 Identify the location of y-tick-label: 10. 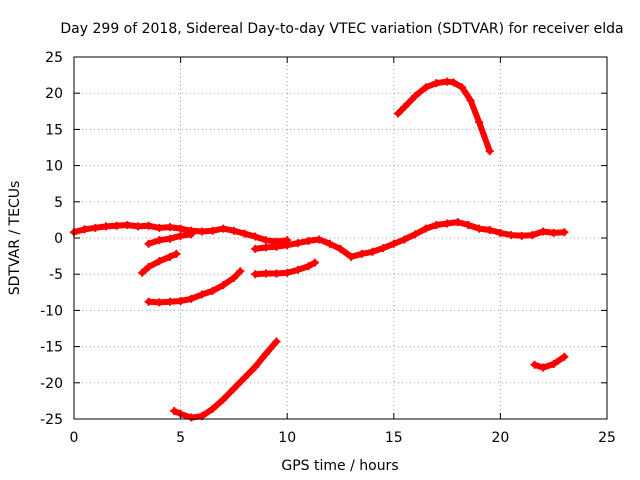
(54, 167).